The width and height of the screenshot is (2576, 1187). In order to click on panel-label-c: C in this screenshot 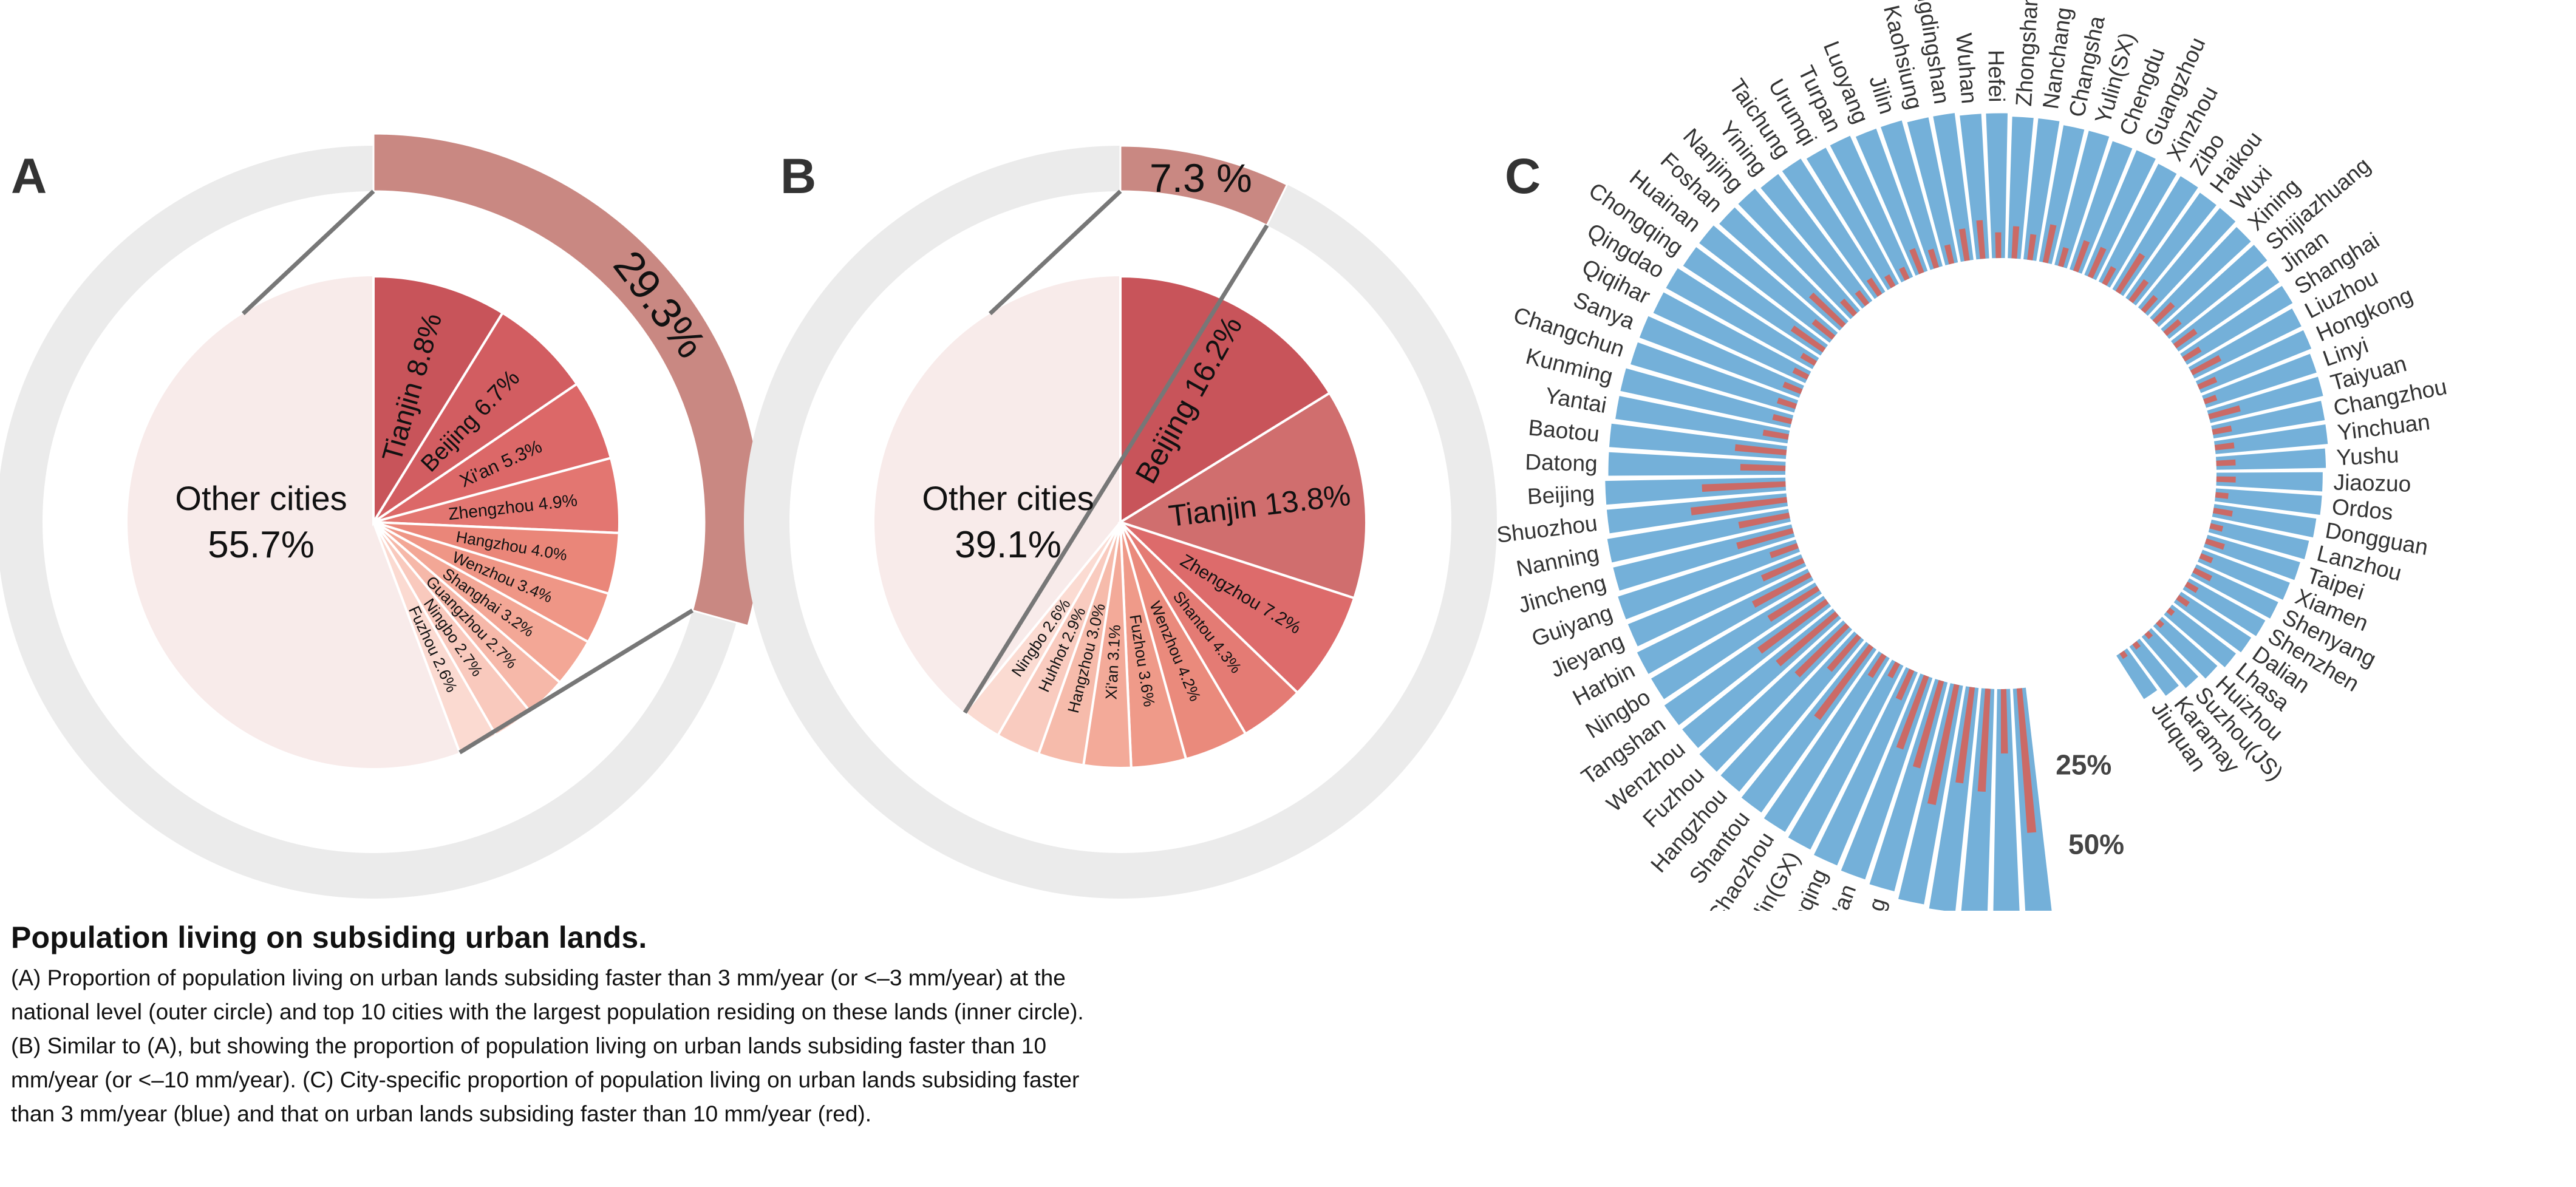, I will do `click(1523, 176)`.